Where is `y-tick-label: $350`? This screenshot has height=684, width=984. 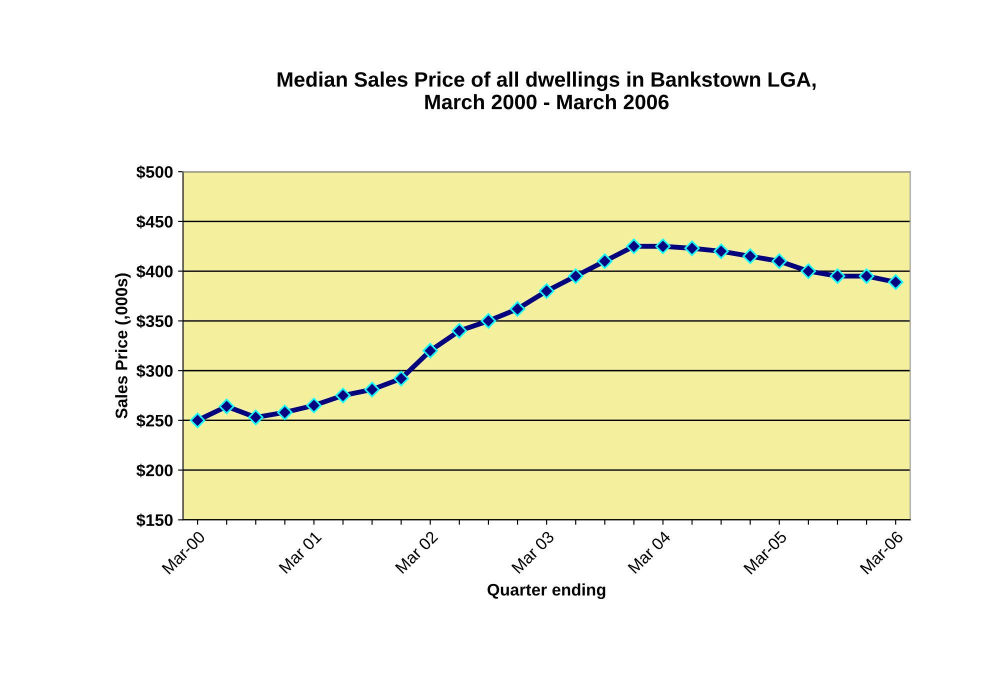
y-tick-label: $350 is located at coordinates (154, 321).